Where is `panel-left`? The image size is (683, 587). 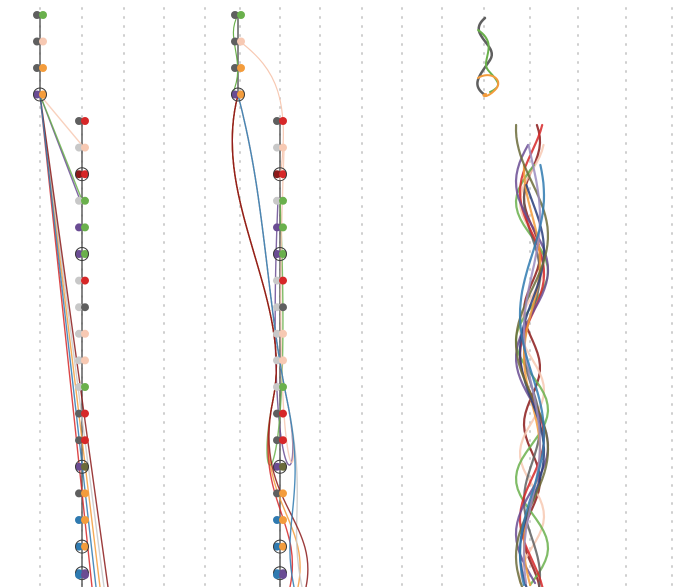
panel-left is located at coordinates (71, 299).